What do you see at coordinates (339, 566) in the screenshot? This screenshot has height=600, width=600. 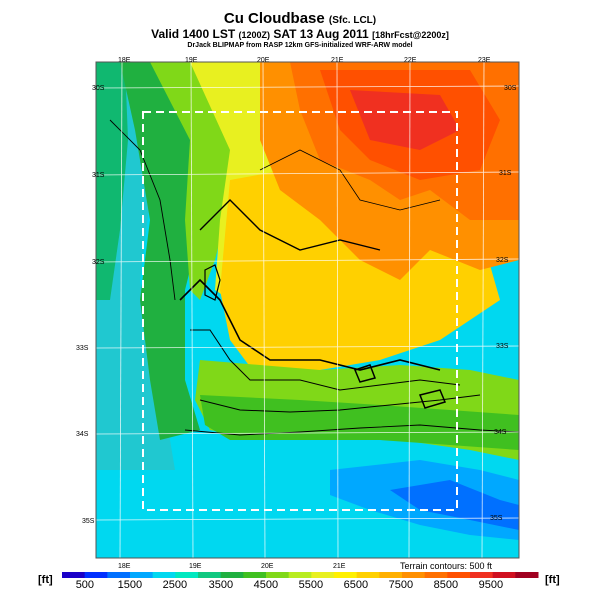 I see `lon-label-bottom: 21E` at bounding box center [339, 566].